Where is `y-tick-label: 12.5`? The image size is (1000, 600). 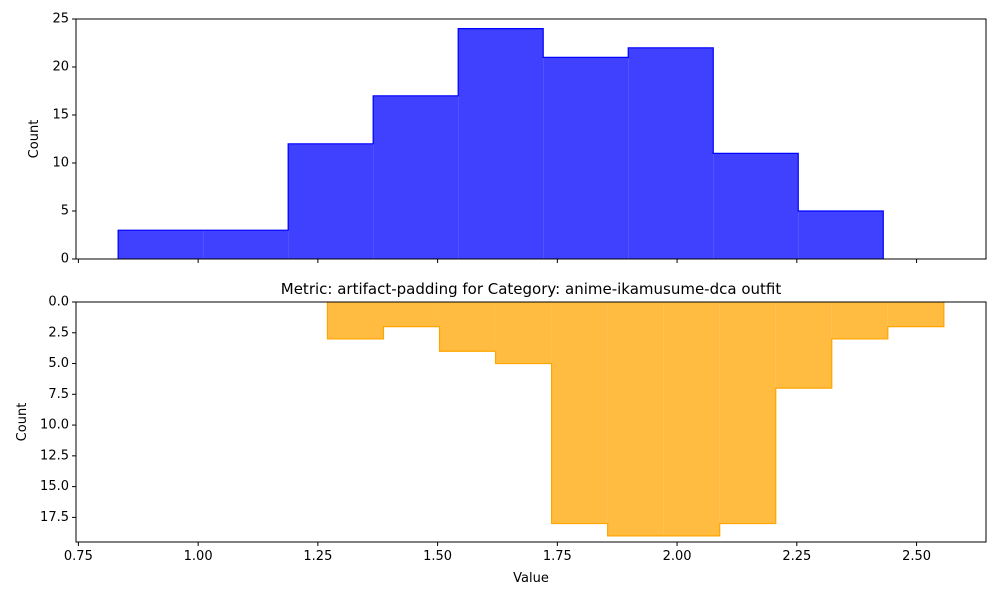 y-tick-label: 12.5 is located at coordinates (54, 455).